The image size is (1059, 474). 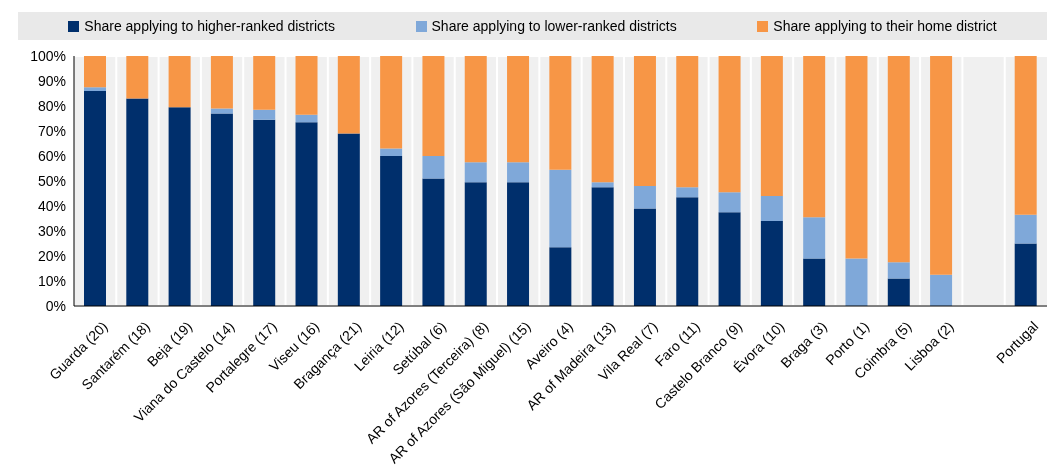 What do you see at coordinates (51, 80) in the screenshot?
I see `y-tick-label: 90%` at bounding box center [51, 80].